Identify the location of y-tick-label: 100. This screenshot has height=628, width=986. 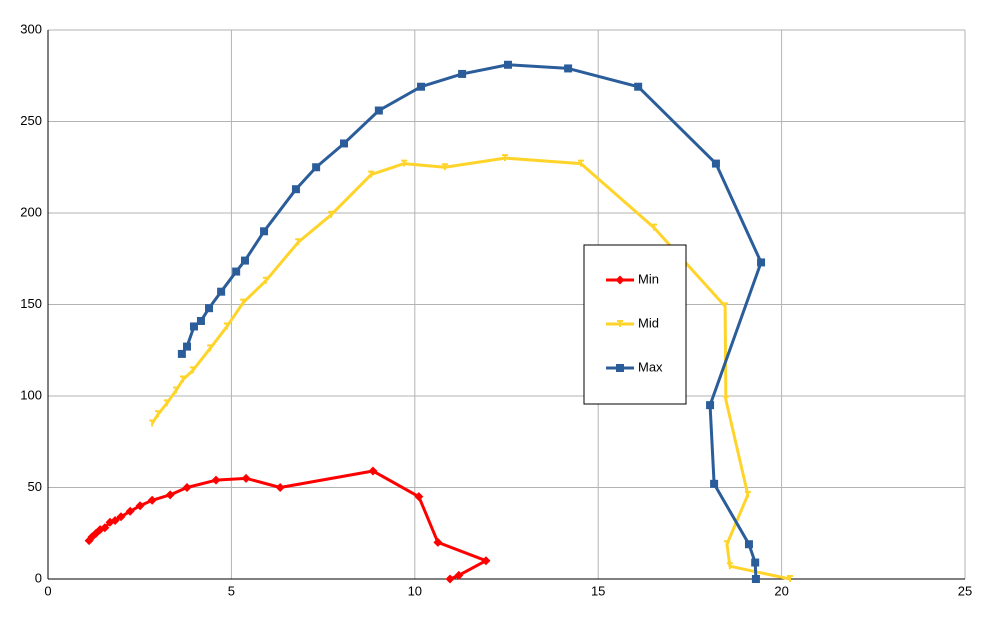
(31, 394).